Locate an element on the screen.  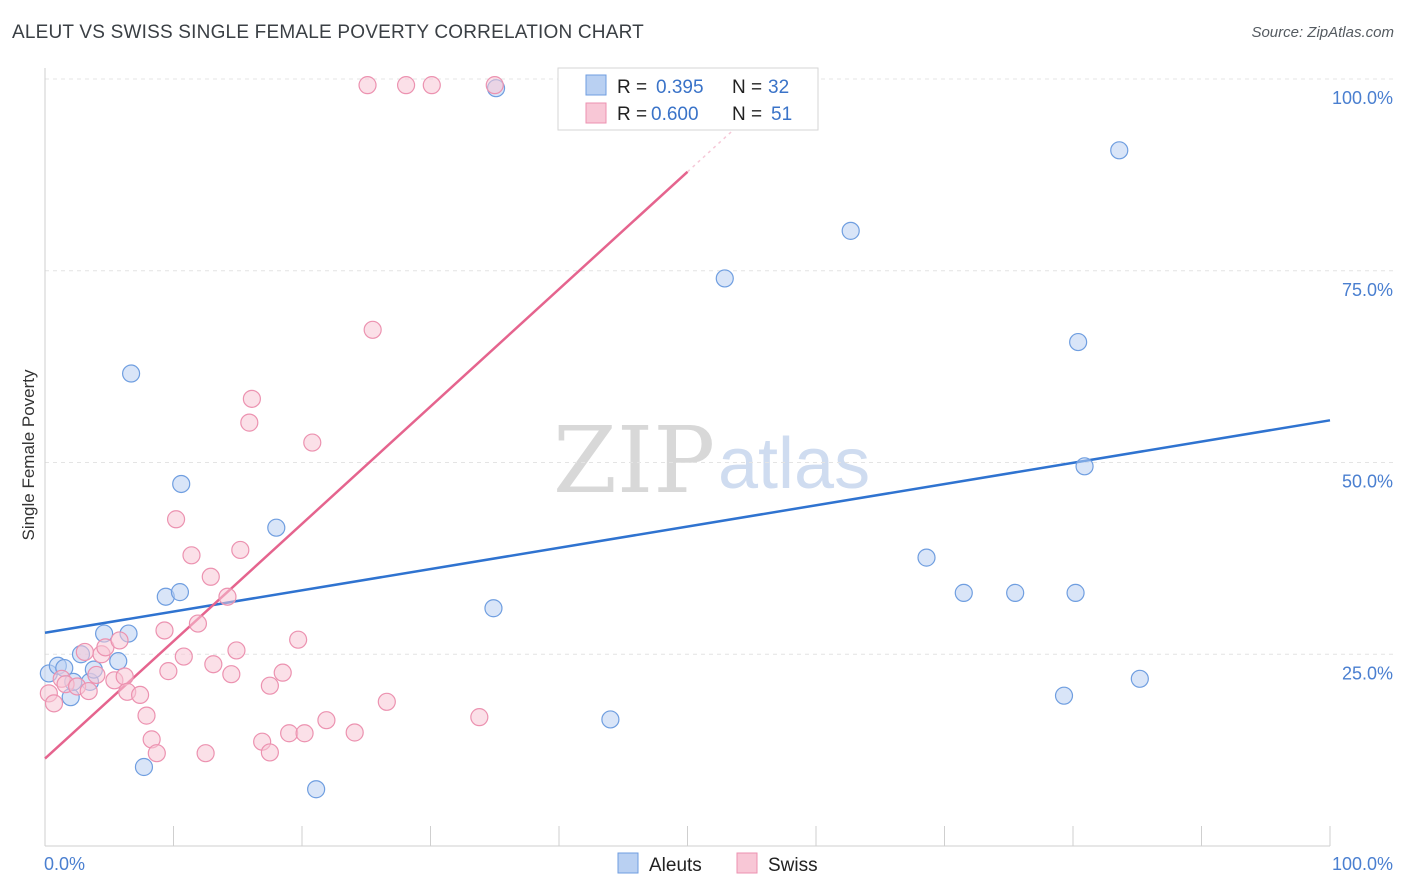
swiss-trend-extension is located at coordinates (713, 148).